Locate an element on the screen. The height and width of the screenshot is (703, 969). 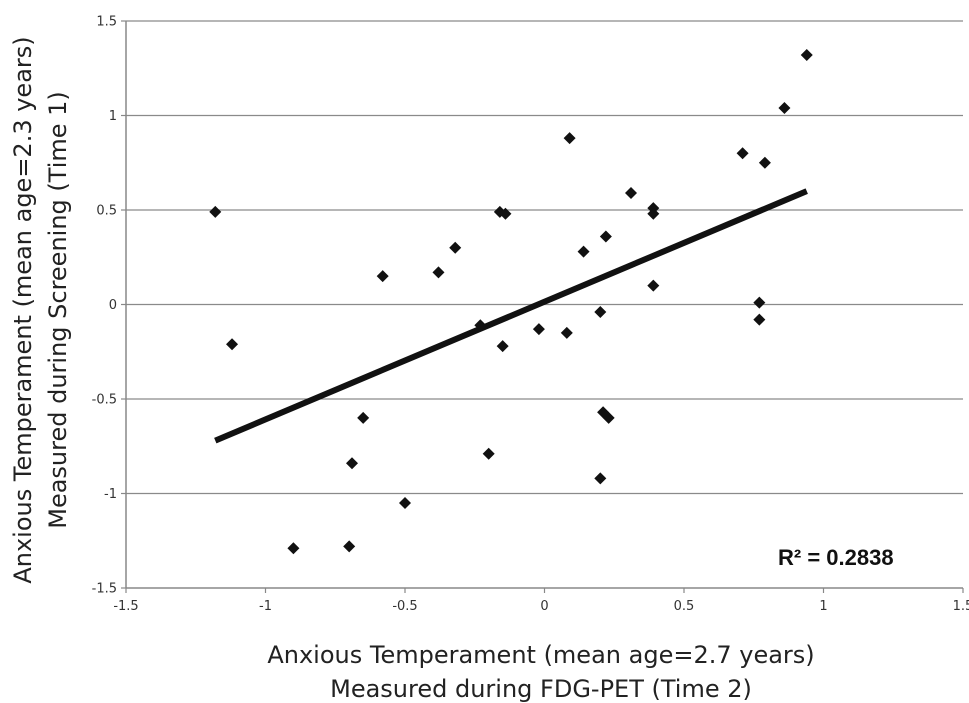
y-tick-label: 0 is located at coordinates (113, 305).